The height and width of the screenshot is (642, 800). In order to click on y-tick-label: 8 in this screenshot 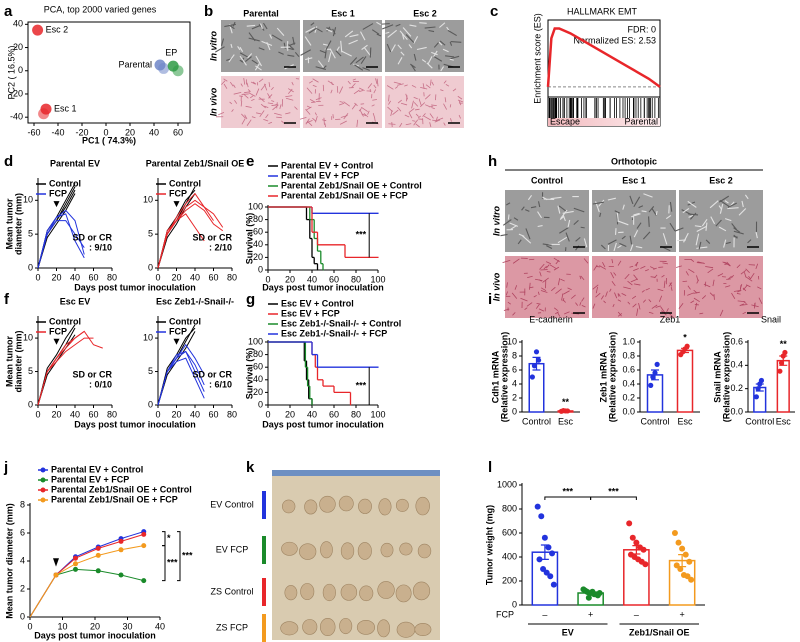, I will do `click(514, 355)`.